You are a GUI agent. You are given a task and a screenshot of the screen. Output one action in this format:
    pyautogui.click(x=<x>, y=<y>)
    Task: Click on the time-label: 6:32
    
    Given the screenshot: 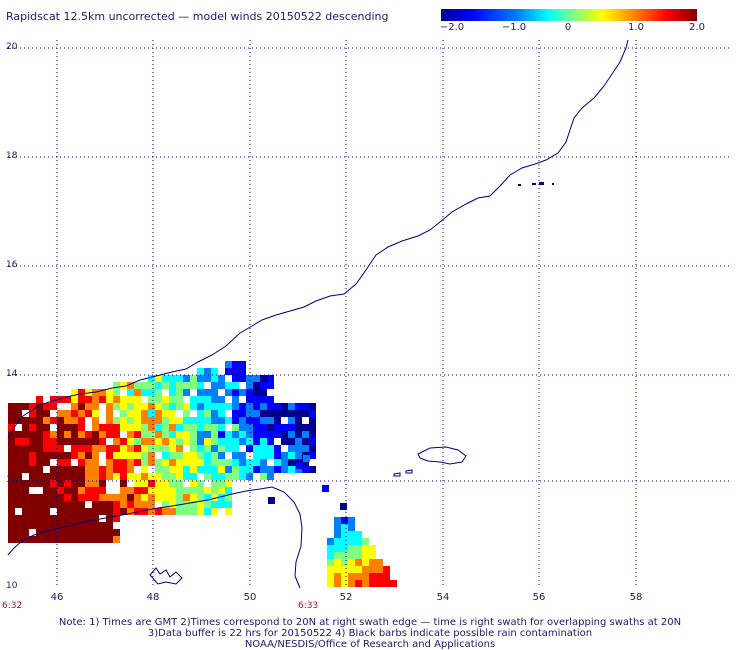 What is the action you would take?
    pyautogui.click(x=12, y=606)
    